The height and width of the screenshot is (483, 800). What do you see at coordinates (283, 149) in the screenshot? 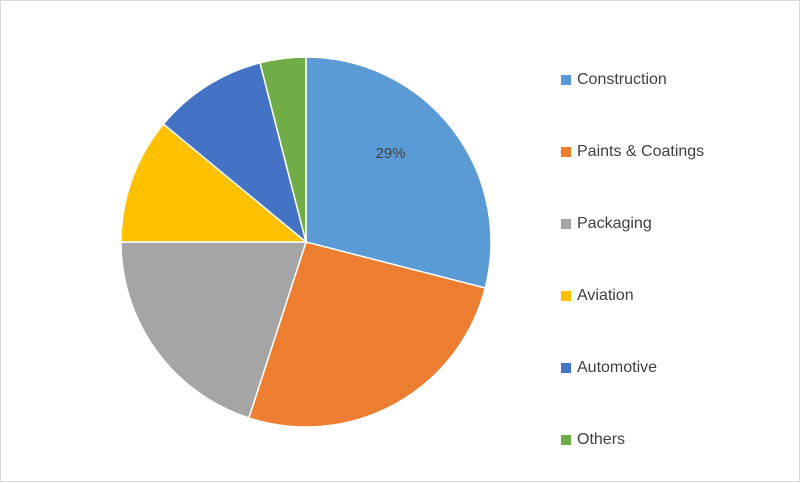
I see `pie-slice-others` at bounding box center [283, 149].